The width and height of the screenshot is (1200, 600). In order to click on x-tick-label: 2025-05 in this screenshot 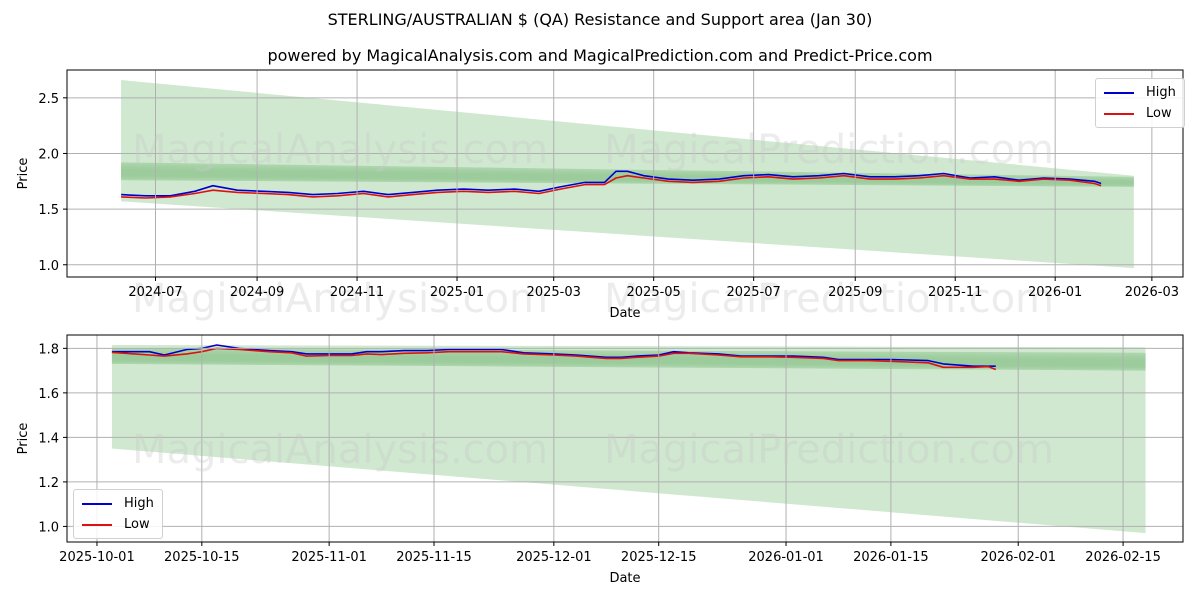, I will do `click(654, 292)`.